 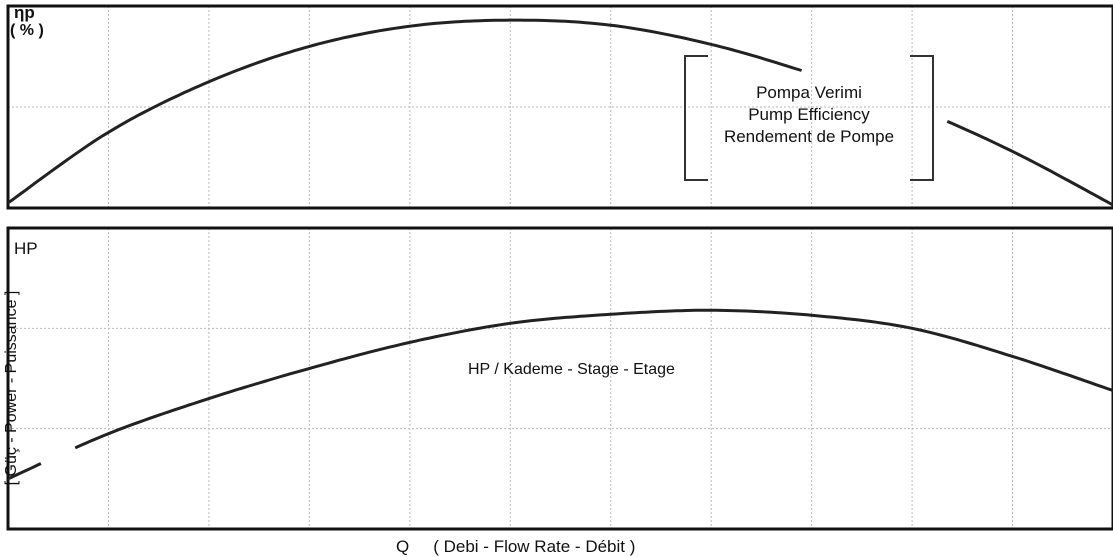 I want to click on x-axis-detail: ( Debi - Flow Rate - Débit ), so click(x=534, y=546).